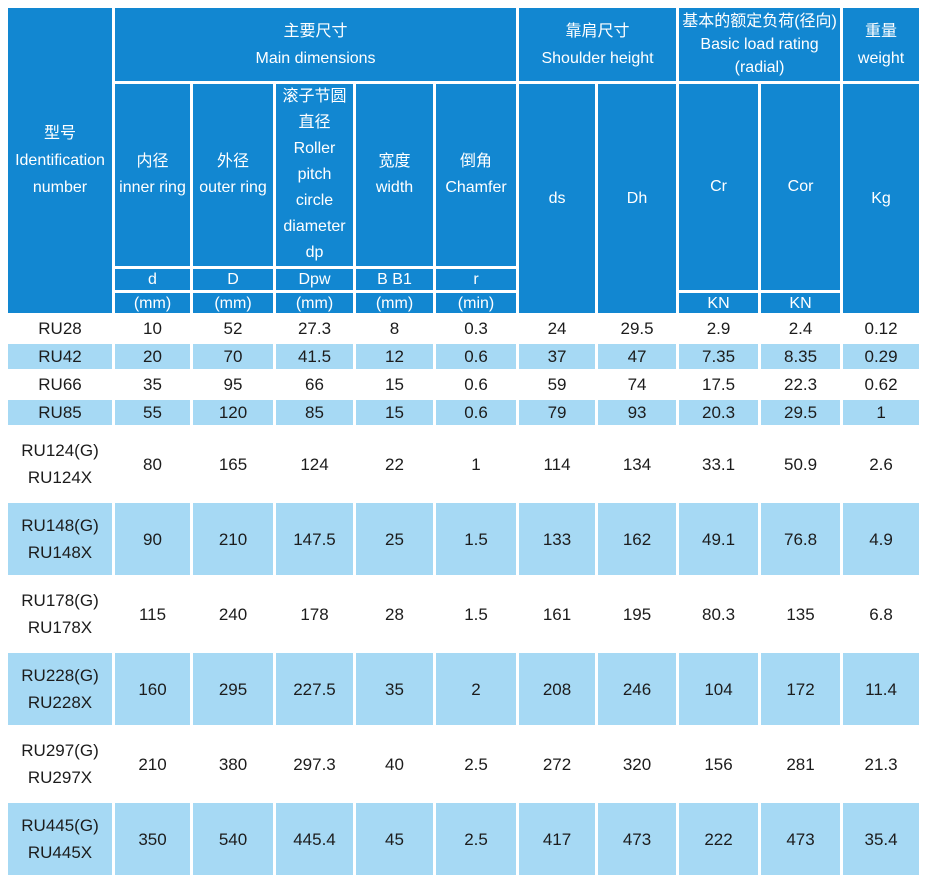 This screenshot has width=930, height=886. Describe the element at coordinates (152, 356) in the screenshot. I see `cell-d: 20` at that location.